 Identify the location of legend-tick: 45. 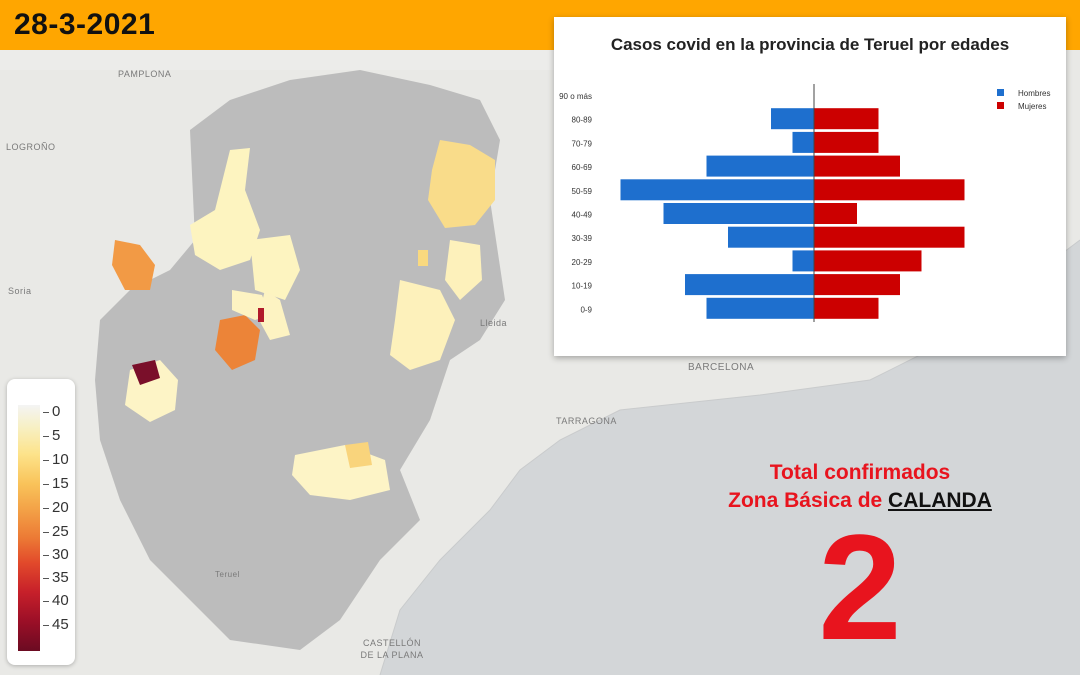
(56, 624).